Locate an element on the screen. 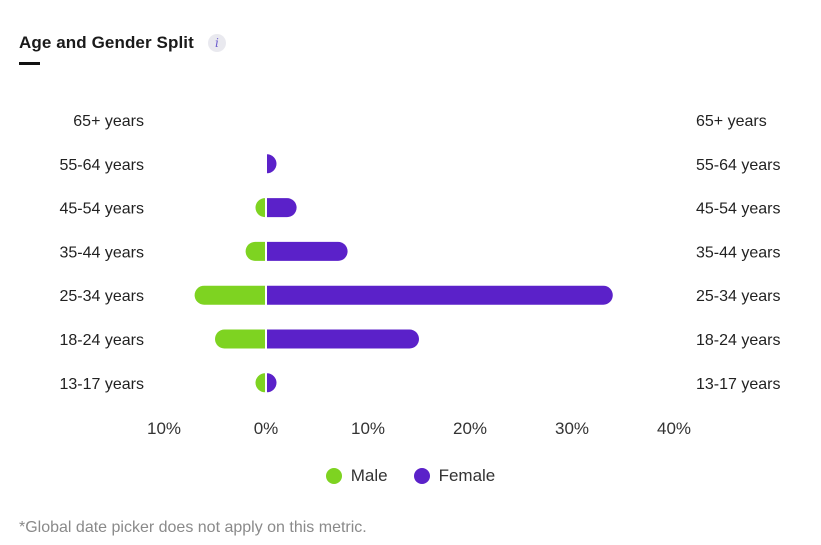 Image resolution: width=821 pixels, height=545 pixels. x-tick-label-5: 40% is located at coordinates (674, 428).